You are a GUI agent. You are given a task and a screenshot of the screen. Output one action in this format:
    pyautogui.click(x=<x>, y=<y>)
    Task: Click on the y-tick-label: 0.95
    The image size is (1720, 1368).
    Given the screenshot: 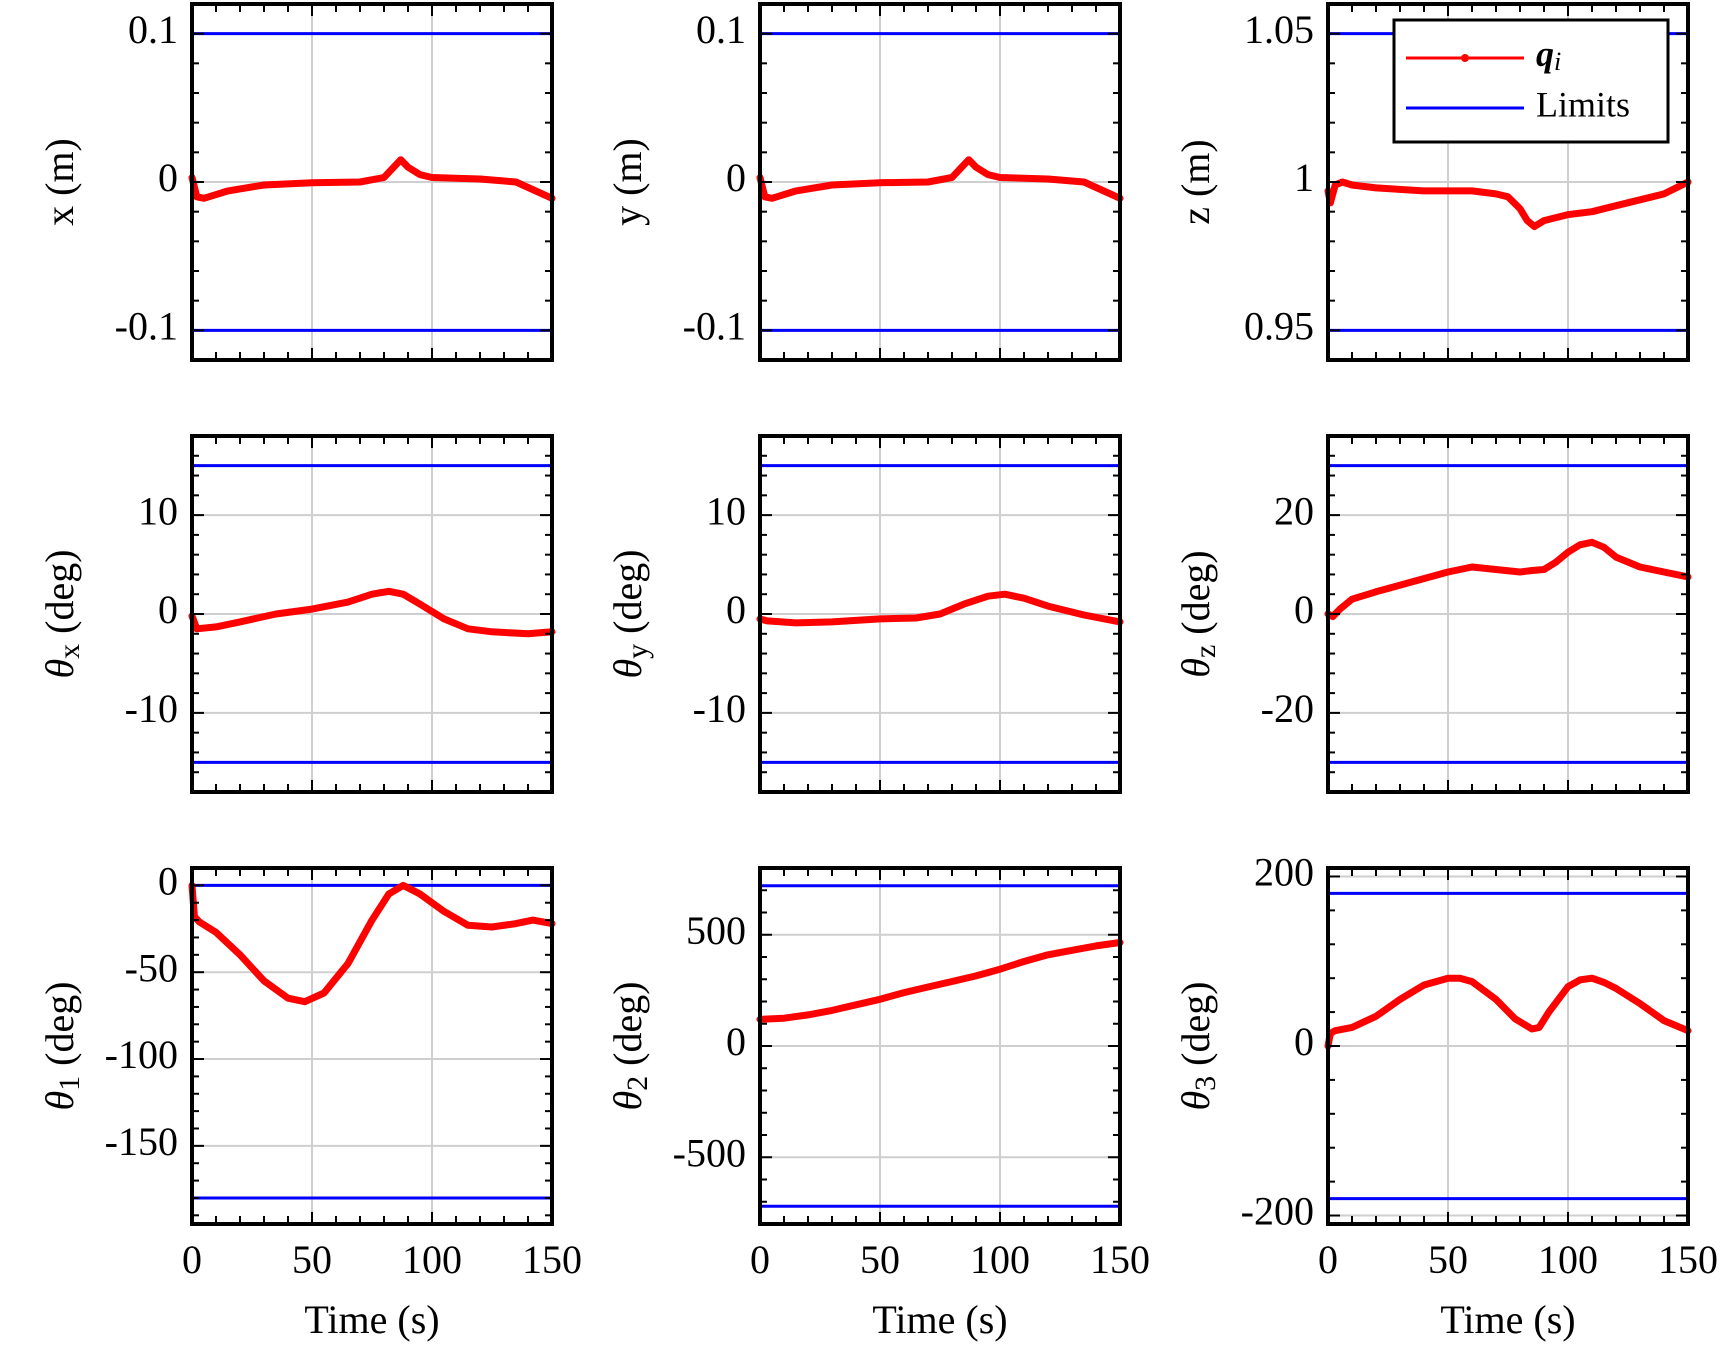 What is the action you would take?
    pyautogui.click(x=1279, y=326)
    